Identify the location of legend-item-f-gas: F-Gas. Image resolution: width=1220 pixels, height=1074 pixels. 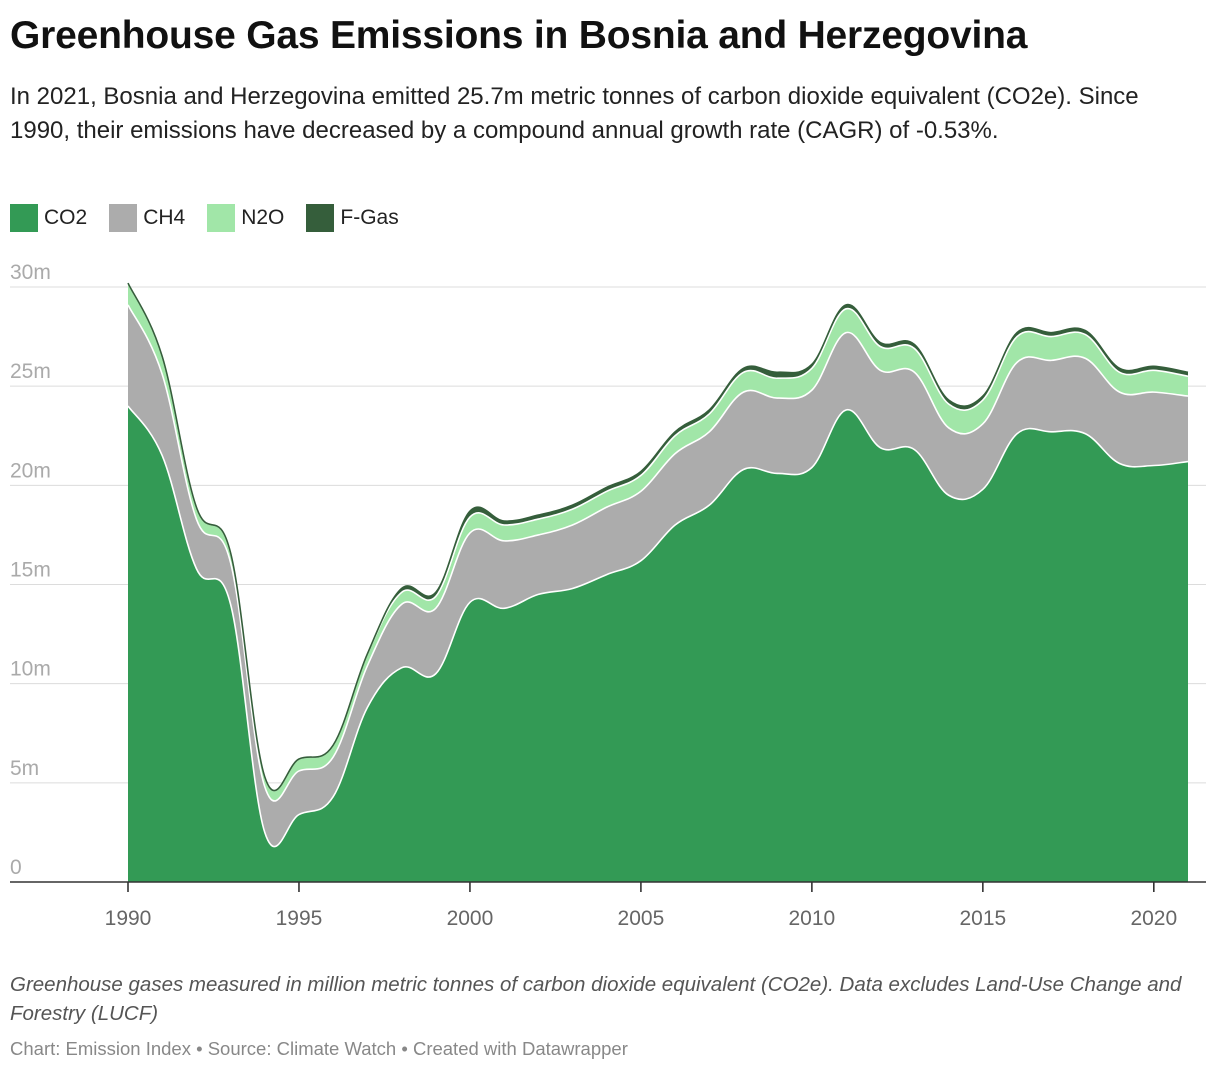
(352, 218).